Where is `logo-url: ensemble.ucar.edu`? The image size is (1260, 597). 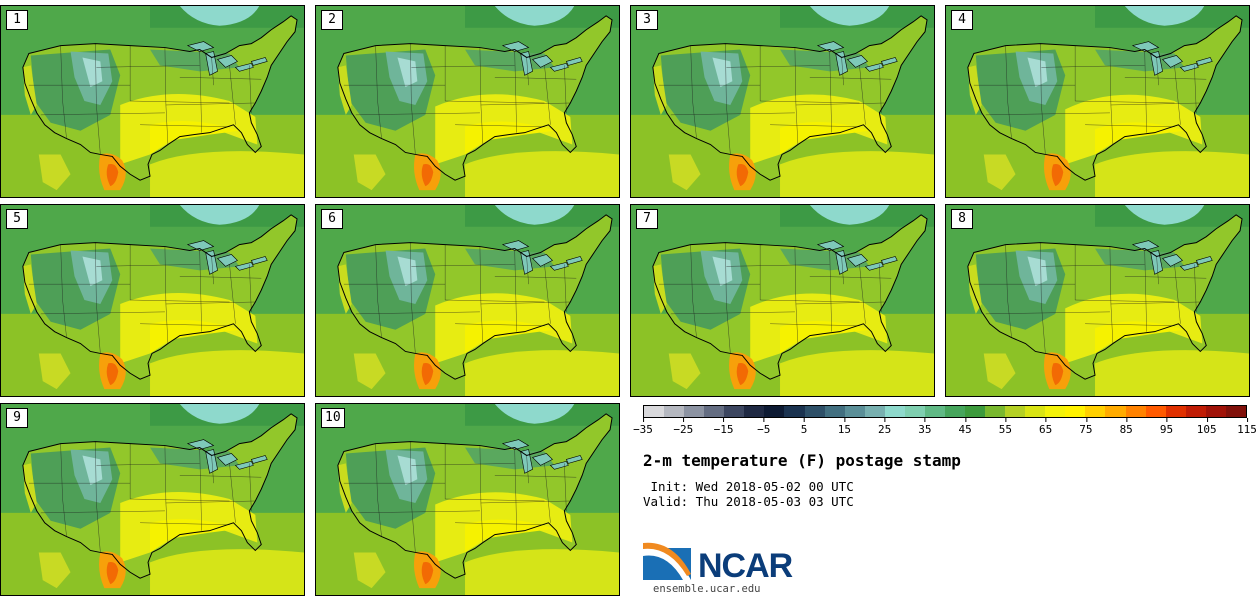 logo-url: ensemble.ucar.edu is located at coordinates (707, 589).